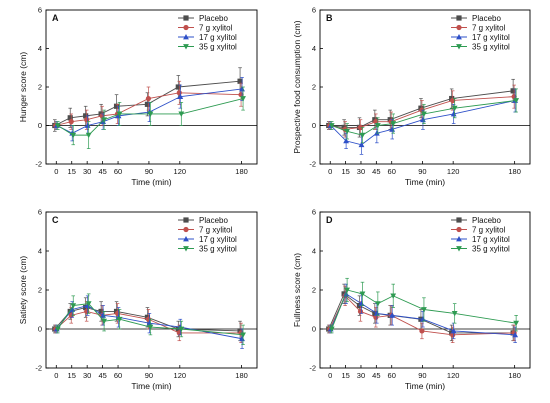  What do you see at coordinates (23, 290) in the screenshot?
I see `y-axis-title: Satiety score (cm)` at bounding box center [23, 290].